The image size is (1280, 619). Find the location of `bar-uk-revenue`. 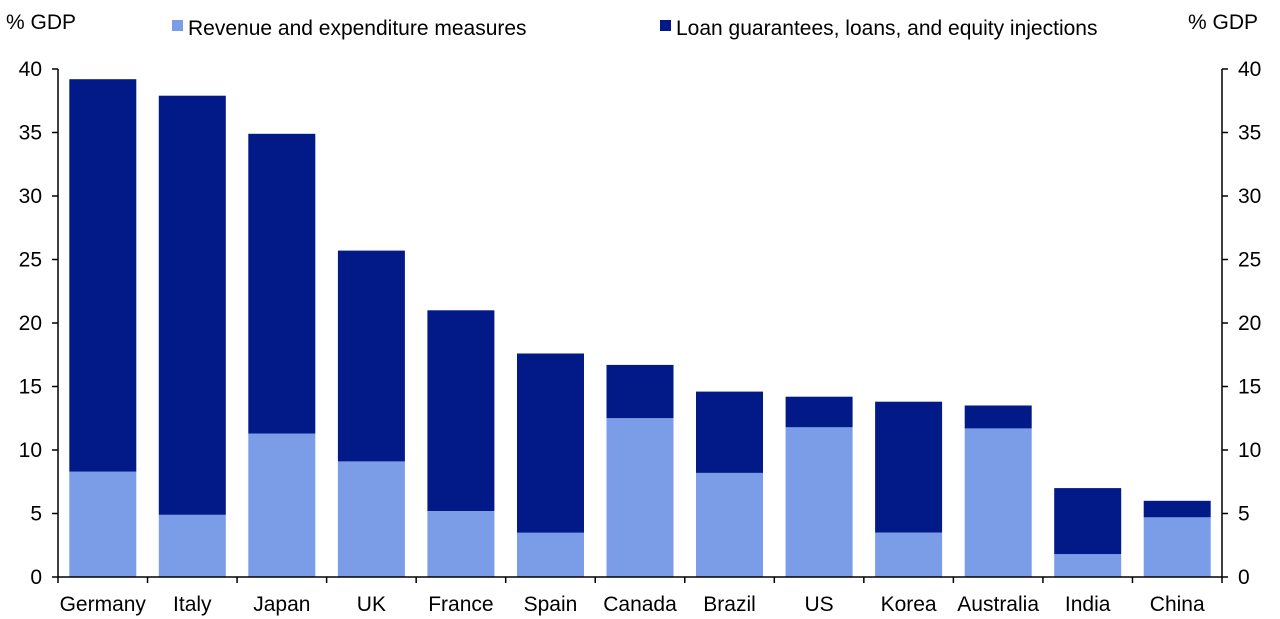

bar-uk-revenue is located at coordinates (371, 519).